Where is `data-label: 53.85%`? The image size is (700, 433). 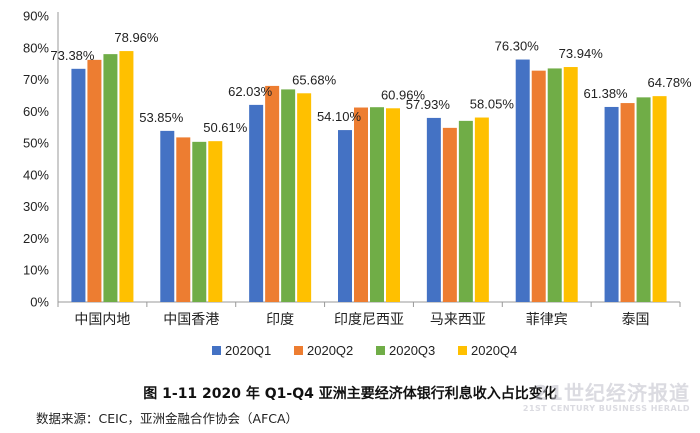 data-label: 53.85% is located at coordinates (161, 117).